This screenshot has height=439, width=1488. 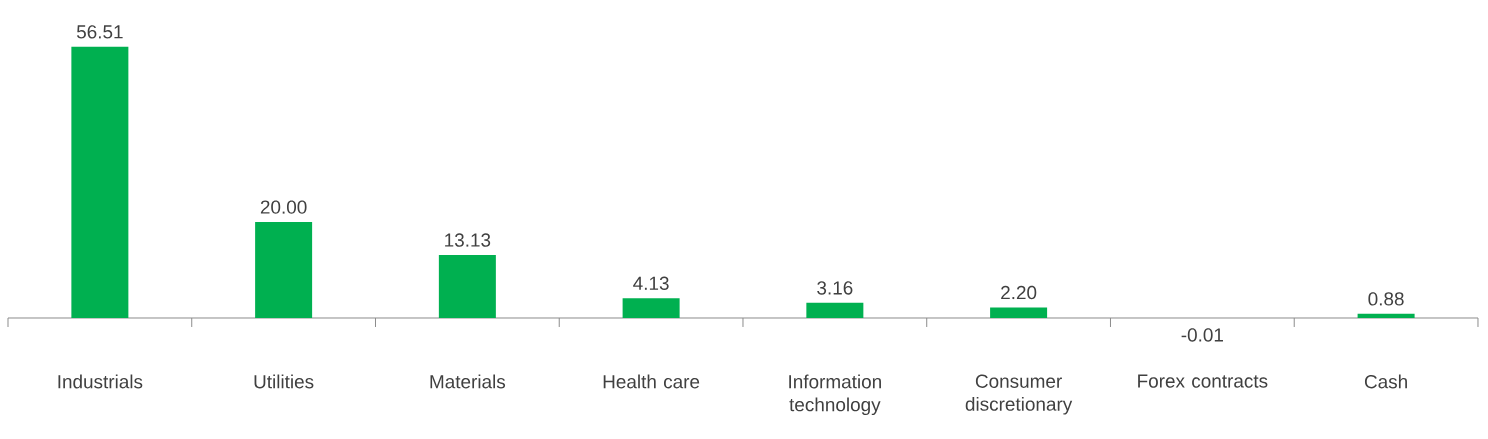 What do you see at coordinates (651, 283) in the screenshot?
I see `data-label: 4.13` at bounding box center [651, 283].